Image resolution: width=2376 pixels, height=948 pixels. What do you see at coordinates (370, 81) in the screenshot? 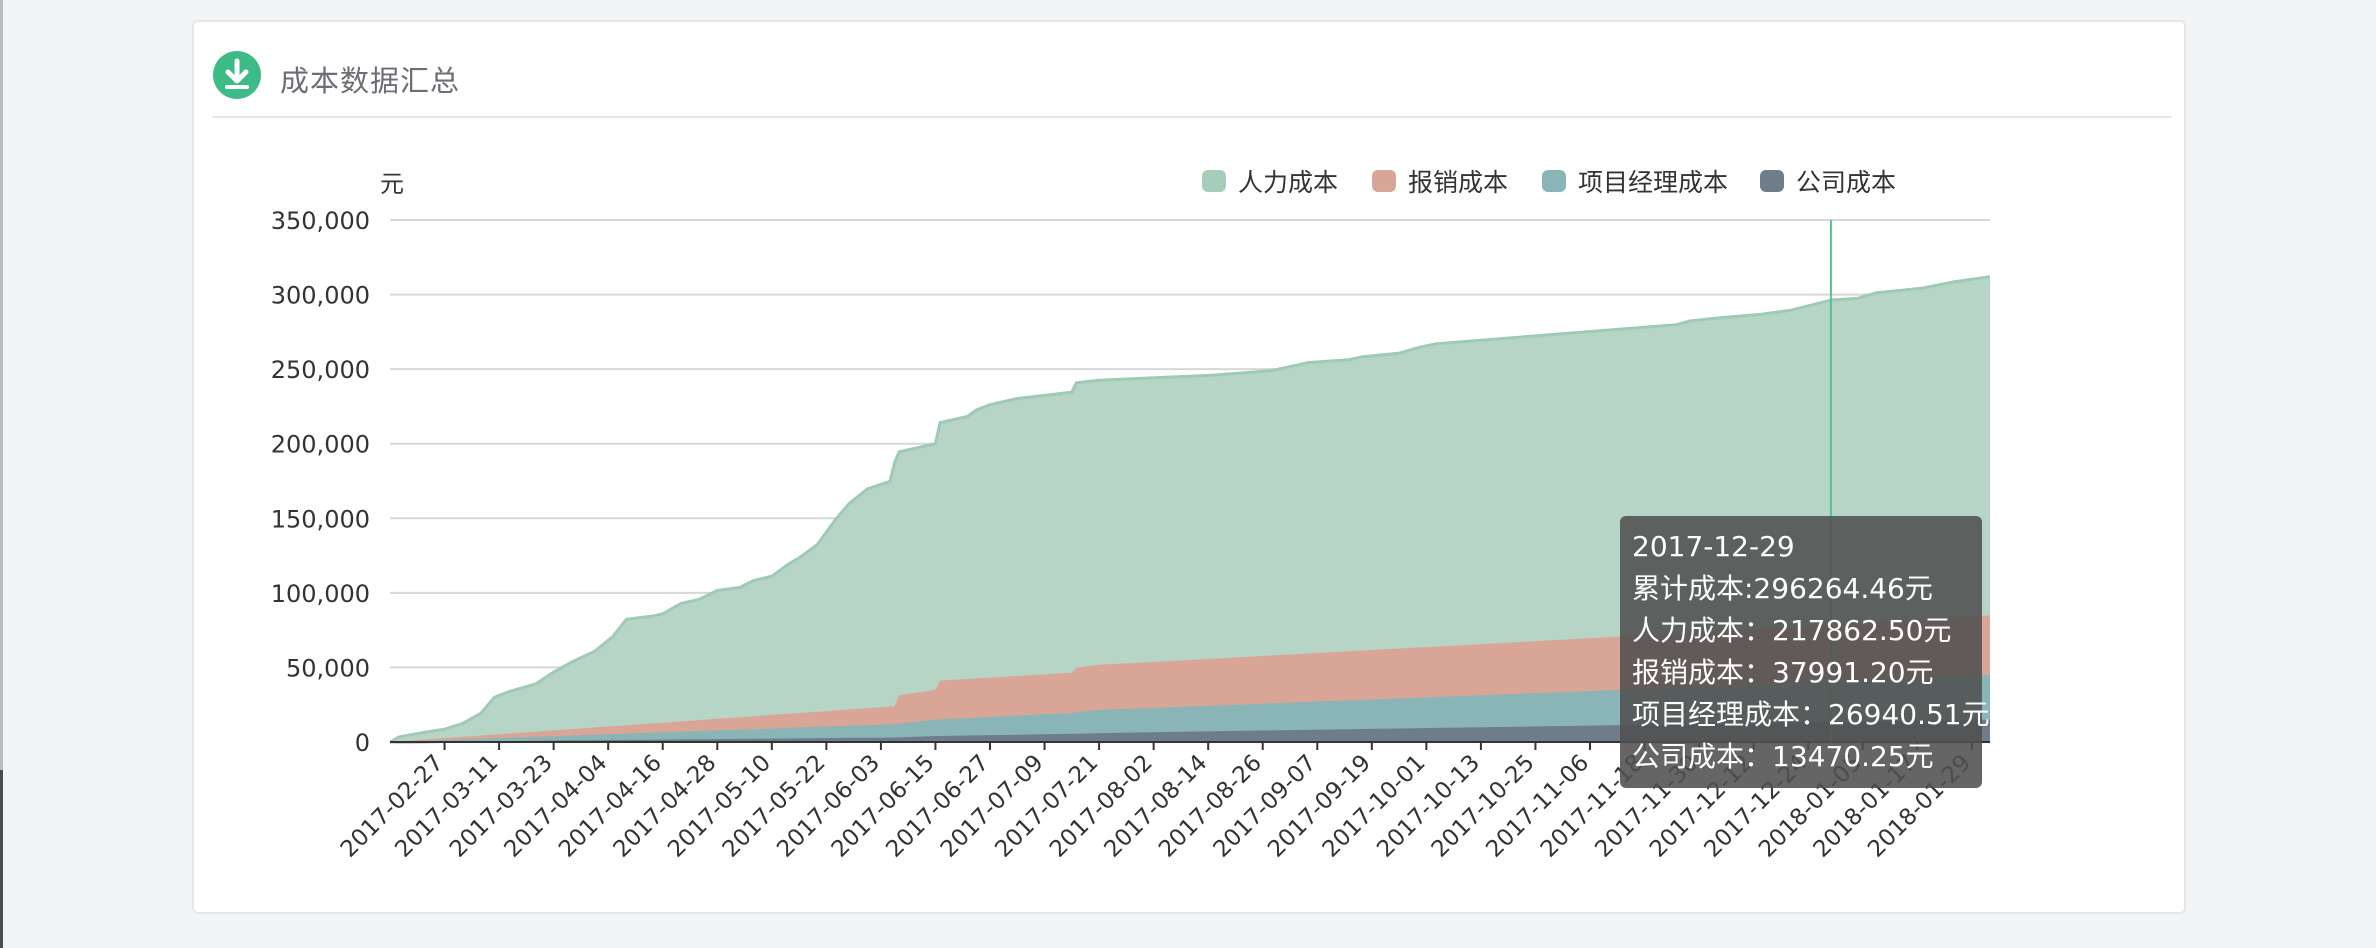
I see `card-title: 成本数据汇总` at bounding box center [370, 81].